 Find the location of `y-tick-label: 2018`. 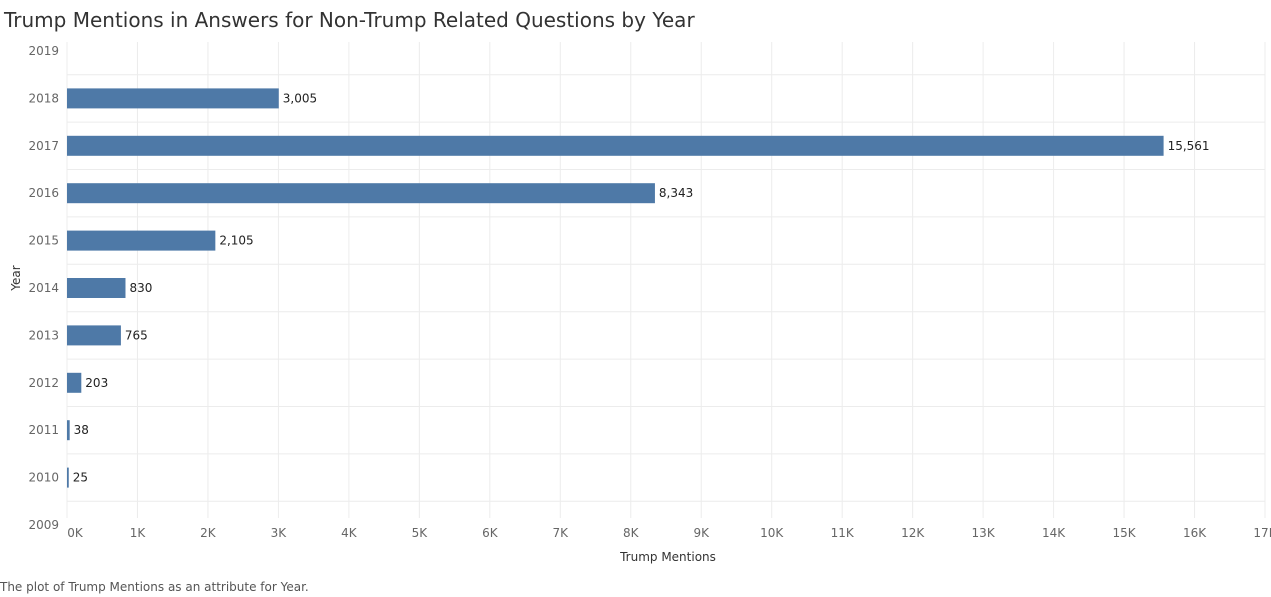

y-tick-label: 2018 is located at coordinates (43, 98).